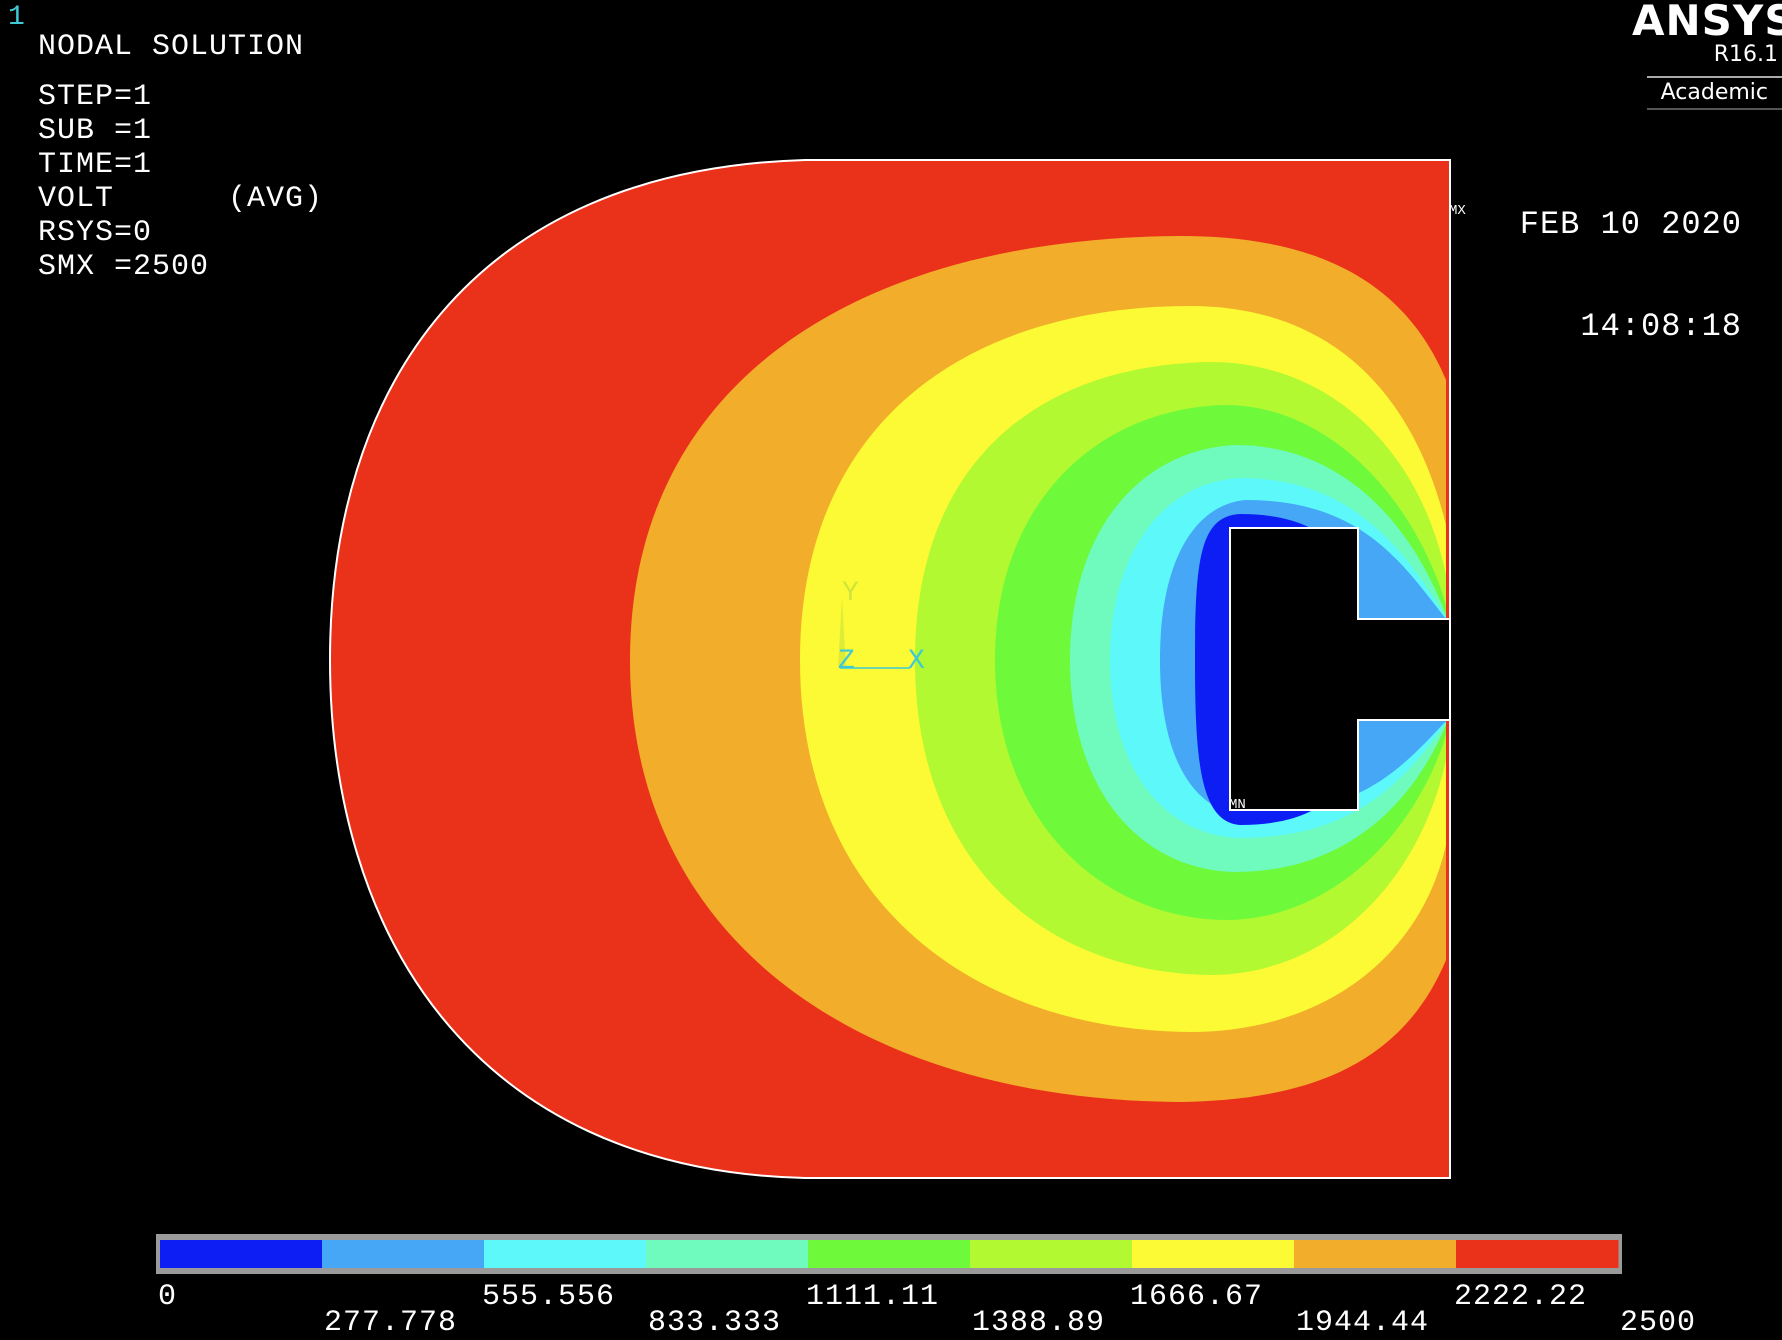  Describe the element at coordinates (1658, 1323) in the screenshot. I see `legend-label-lower: 2500` at that location.